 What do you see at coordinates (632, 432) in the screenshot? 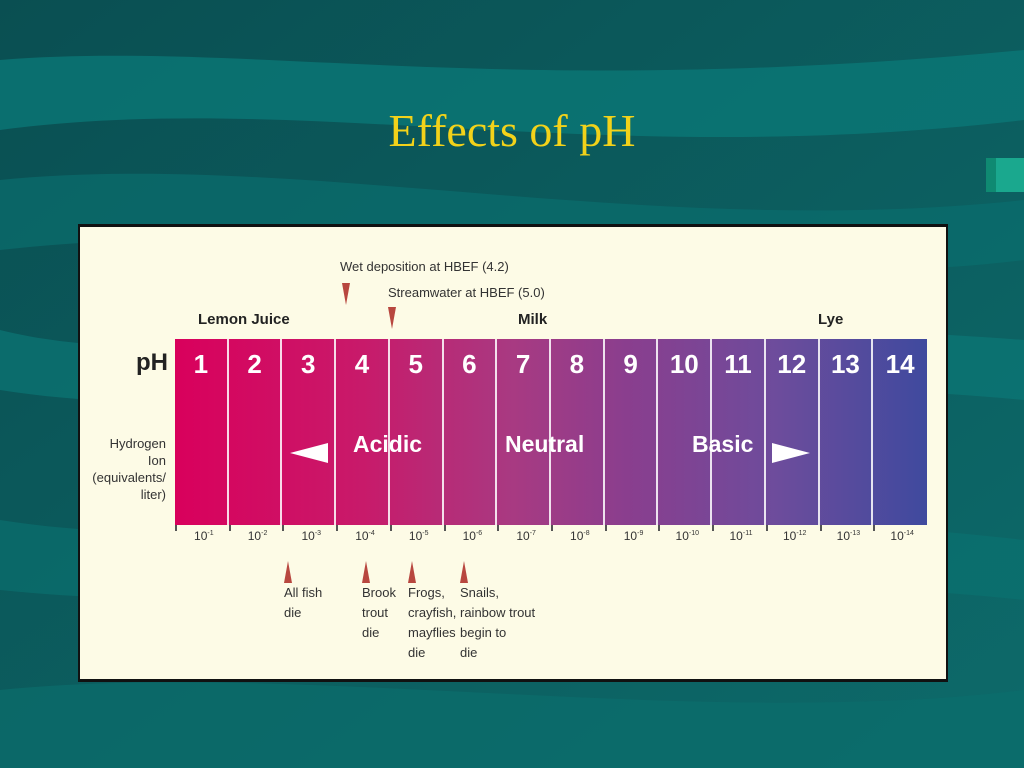
I see `ph-cell-9: 9` at bounding box center [632, 432].